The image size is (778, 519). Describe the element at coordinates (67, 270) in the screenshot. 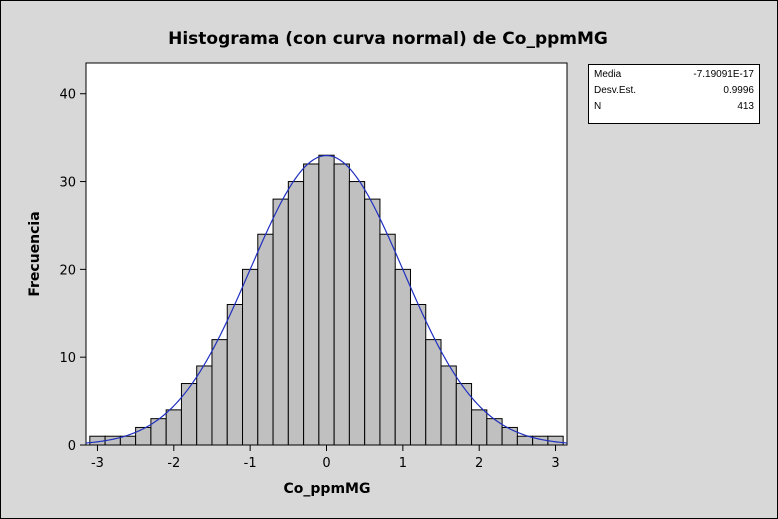

I see `y-tick-label: 20` at that location.